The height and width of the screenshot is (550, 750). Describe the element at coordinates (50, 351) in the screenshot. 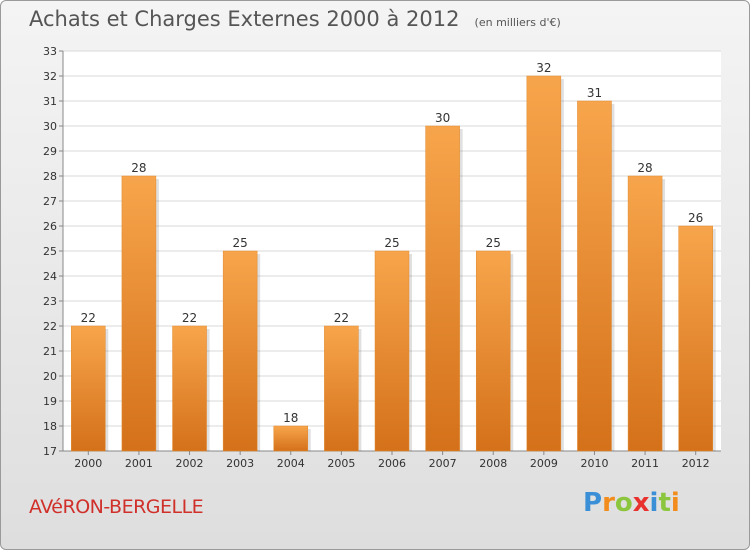

I see `y-tick-label: 21` at that location.